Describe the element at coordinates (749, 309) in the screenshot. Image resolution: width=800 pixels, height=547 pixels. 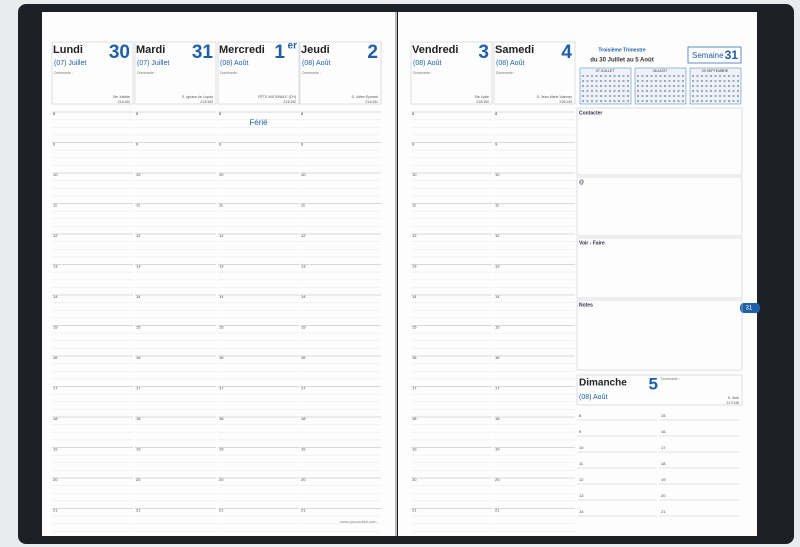
I see `week-tab-label: 31` at that location.